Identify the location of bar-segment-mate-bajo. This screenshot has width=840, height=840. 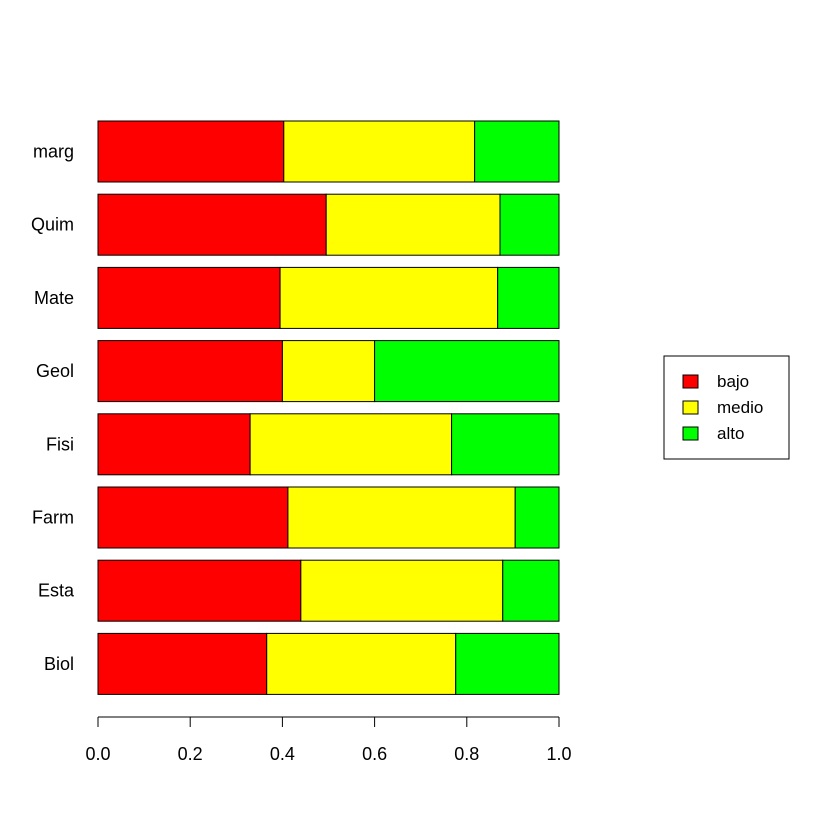
(189, 297).